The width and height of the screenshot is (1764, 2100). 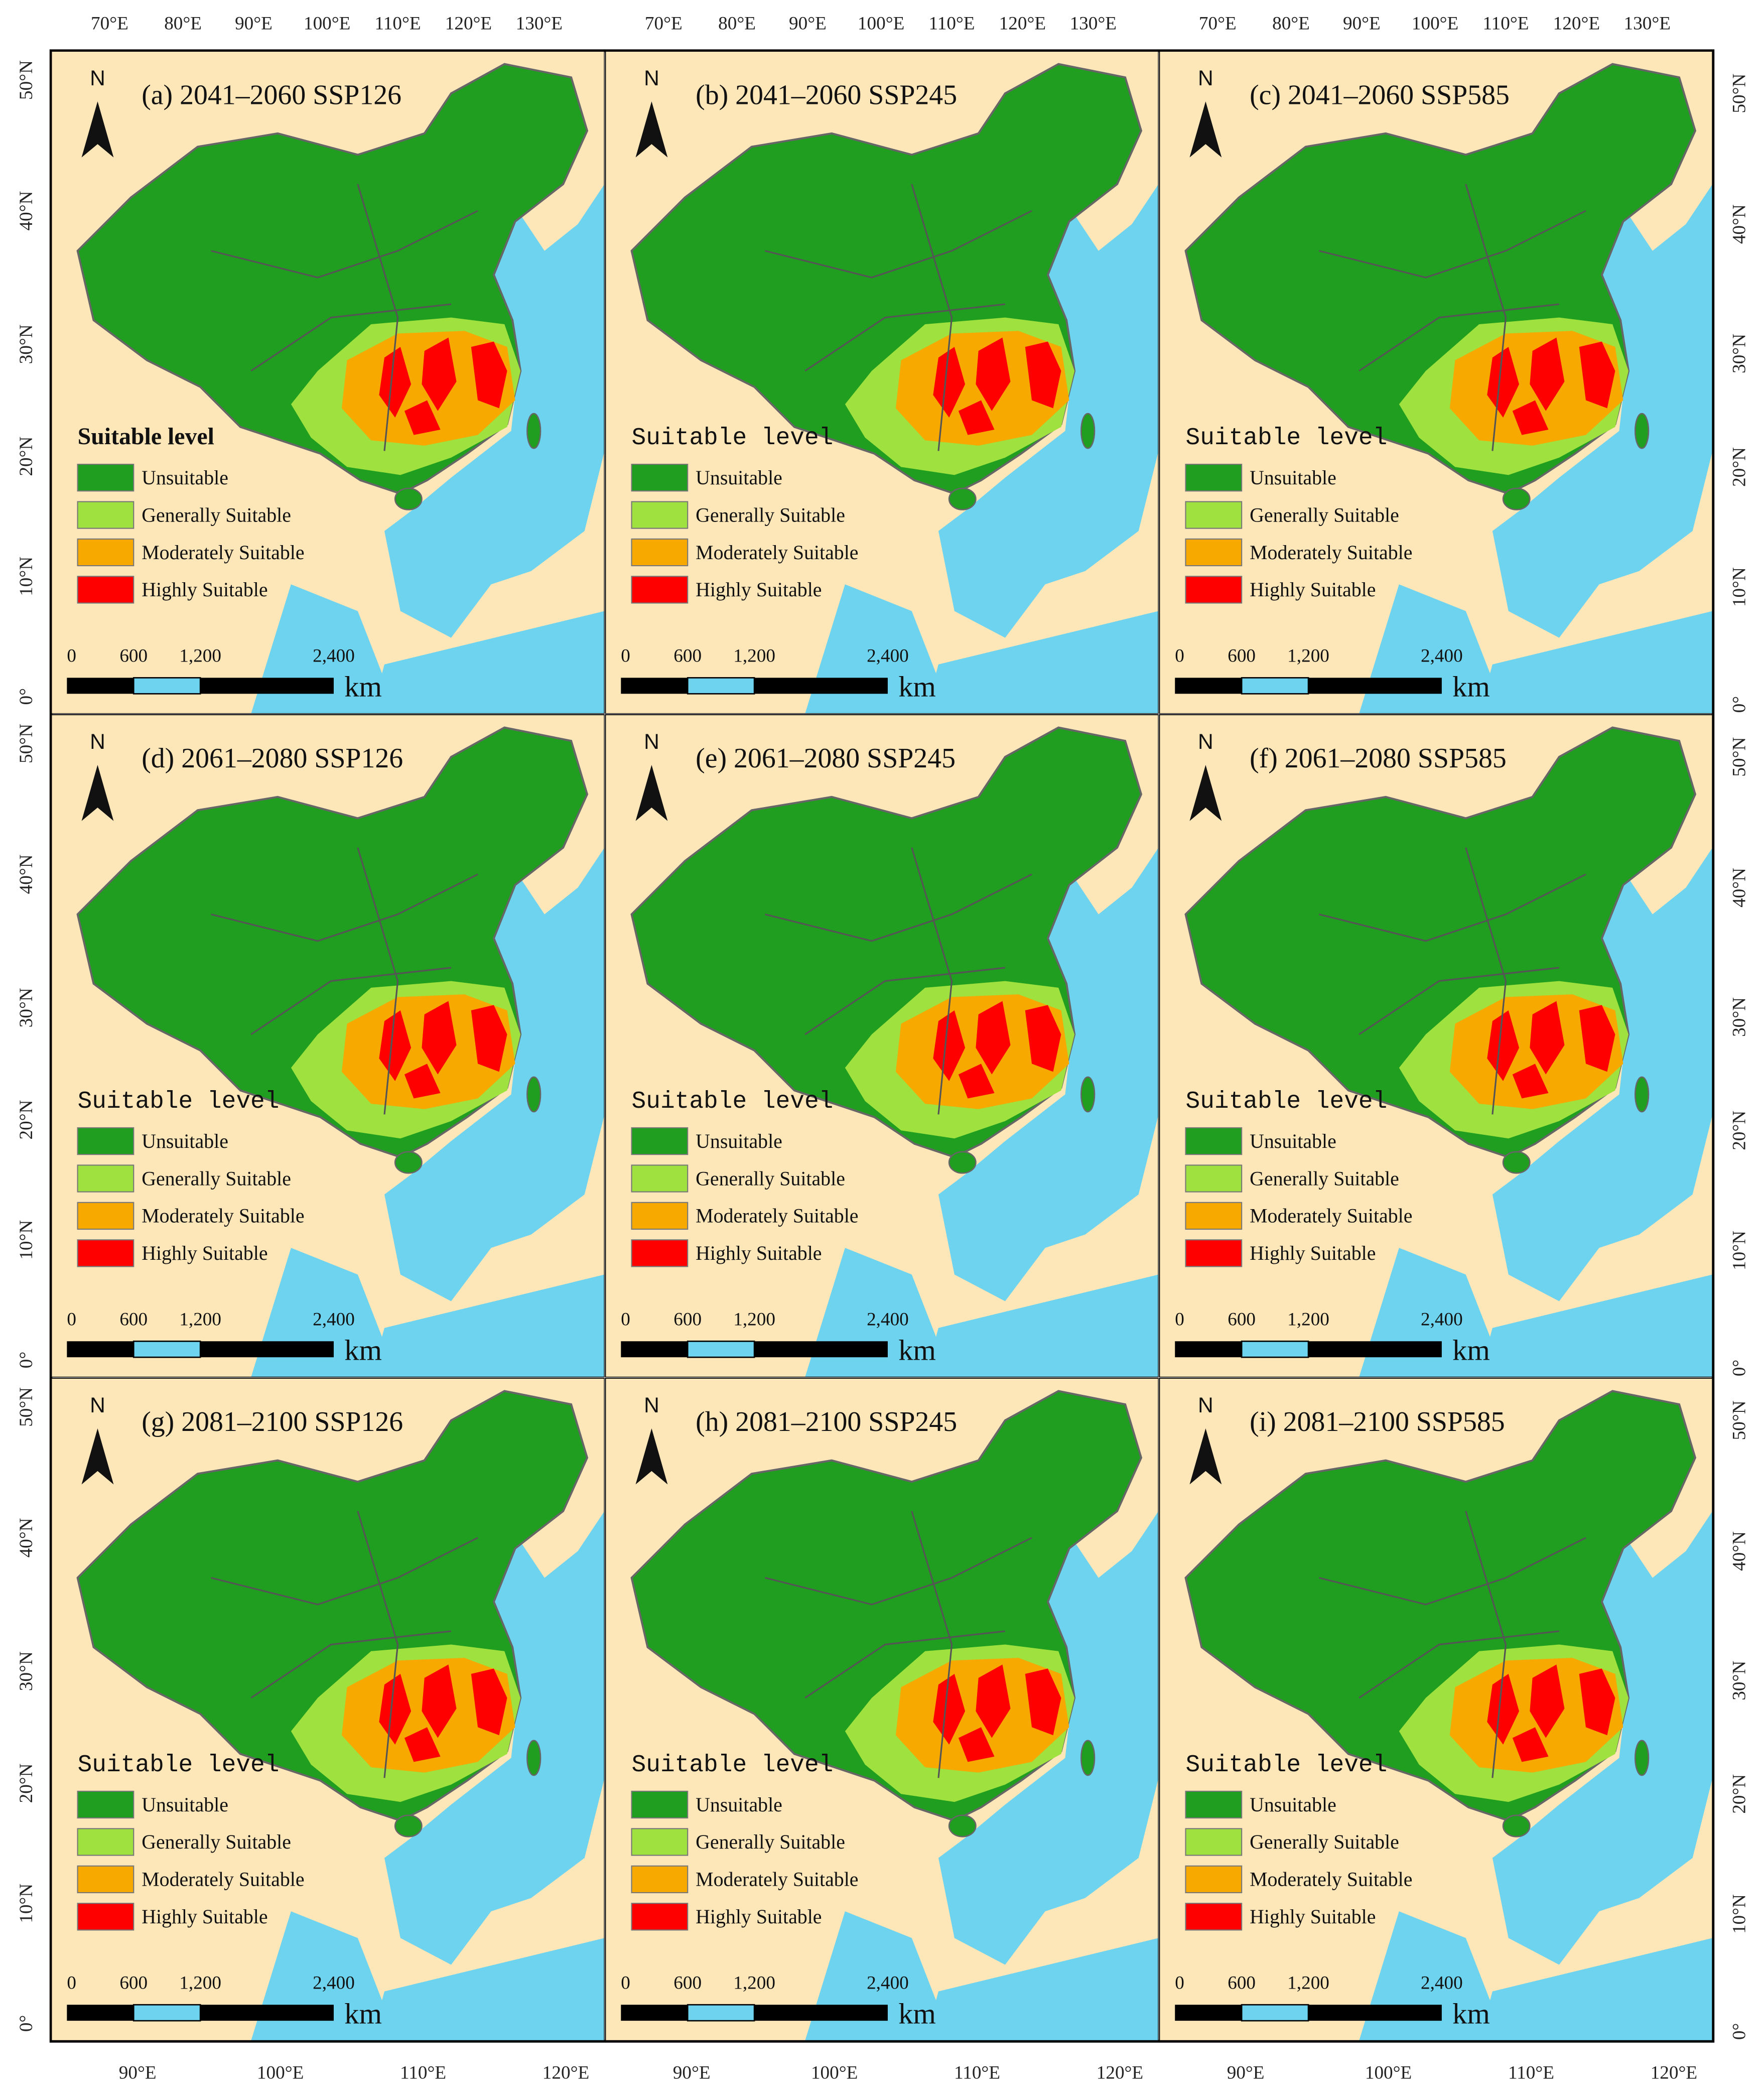 What do you see at coordinates (1739, 224) in the screenshot?
I see `right-tick-label: 40°N` at bounding box center [1739, 224].